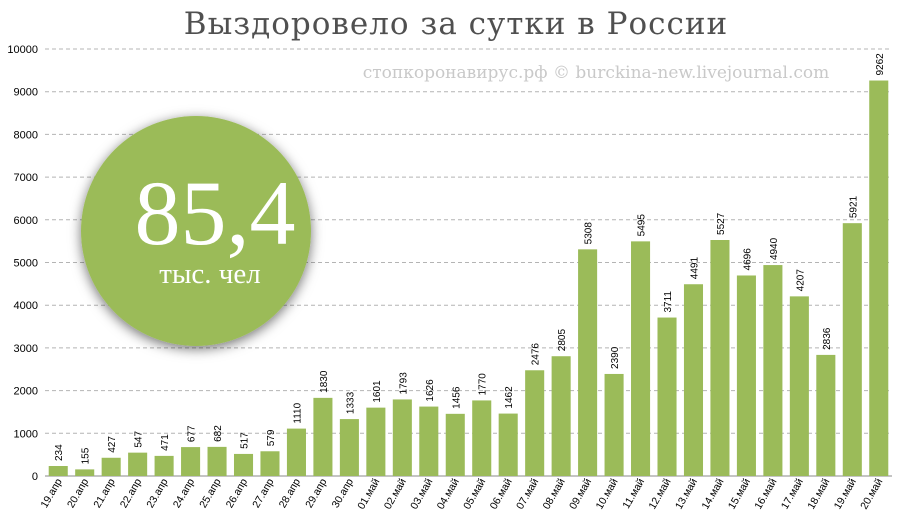  I want to click on x-tick-label: 20.май, so click(871, 493).